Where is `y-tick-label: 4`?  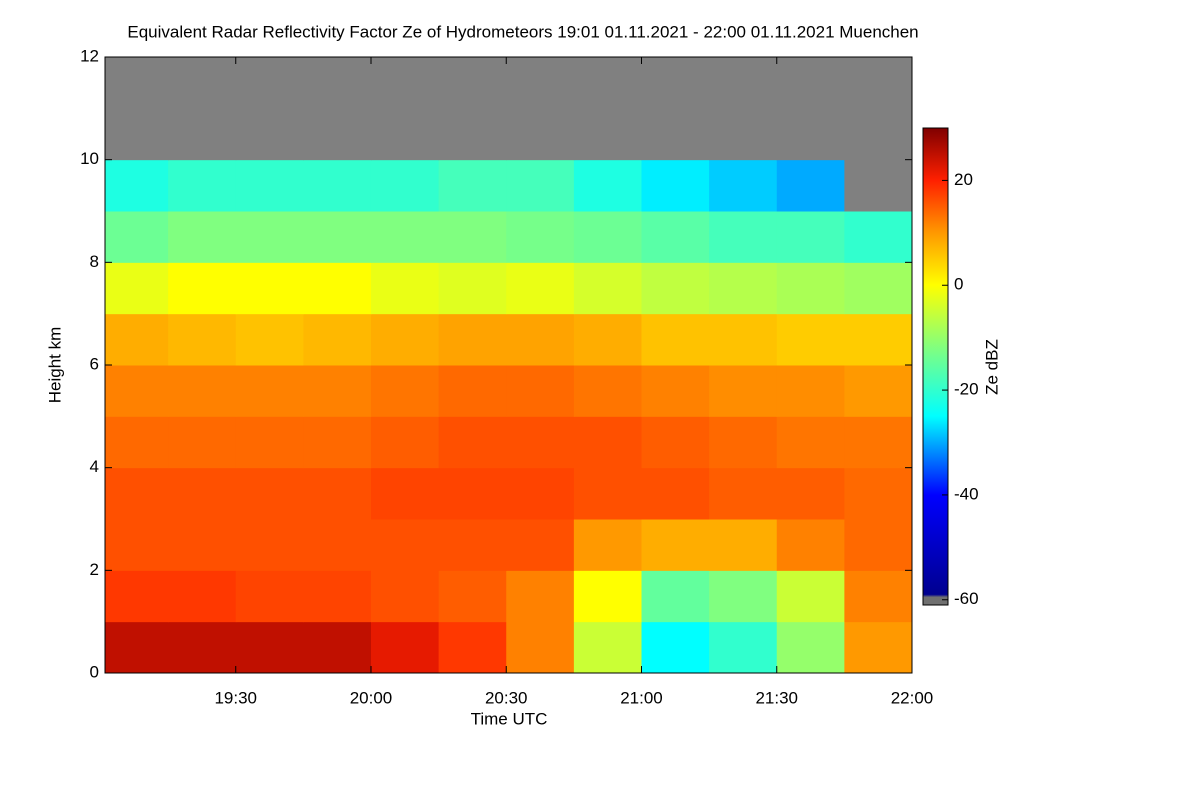
y-tick-label: 4 is located at coordinates (94, 466).